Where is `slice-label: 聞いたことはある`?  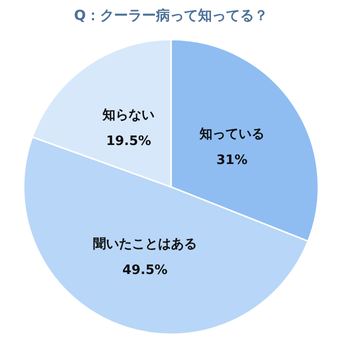
slice-label: 聞いたことはある is located at coordinates (144, 244).